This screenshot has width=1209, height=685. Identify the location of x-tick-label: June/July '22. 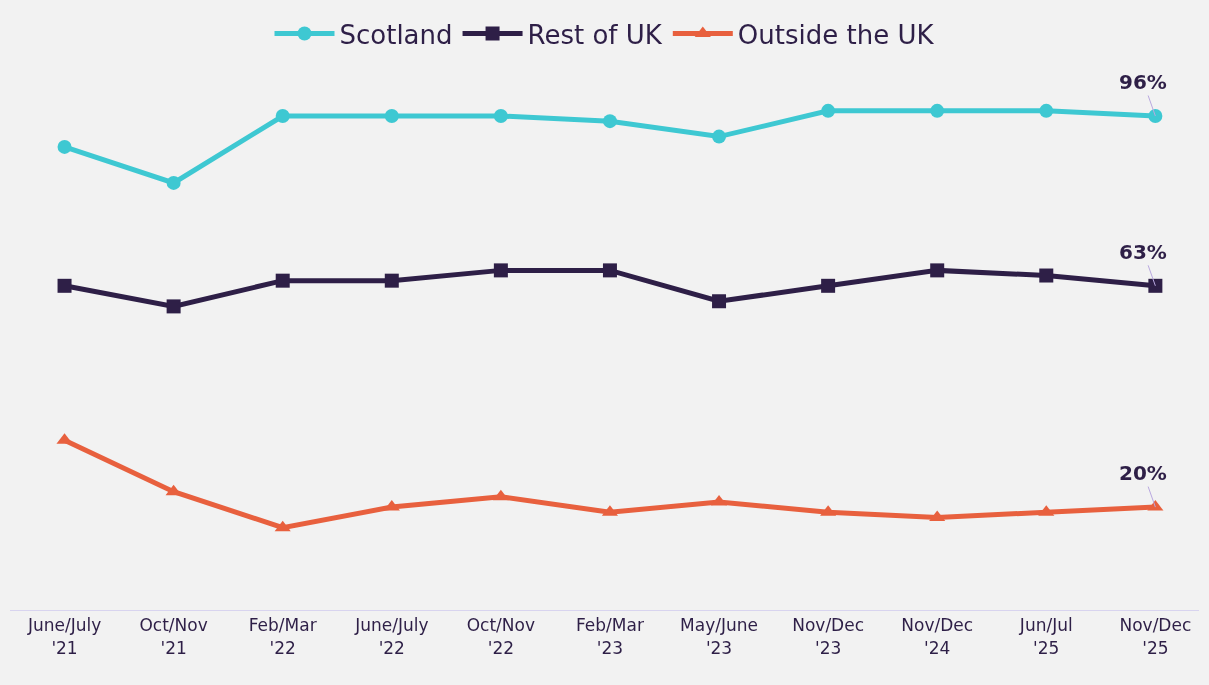
(391, 636).